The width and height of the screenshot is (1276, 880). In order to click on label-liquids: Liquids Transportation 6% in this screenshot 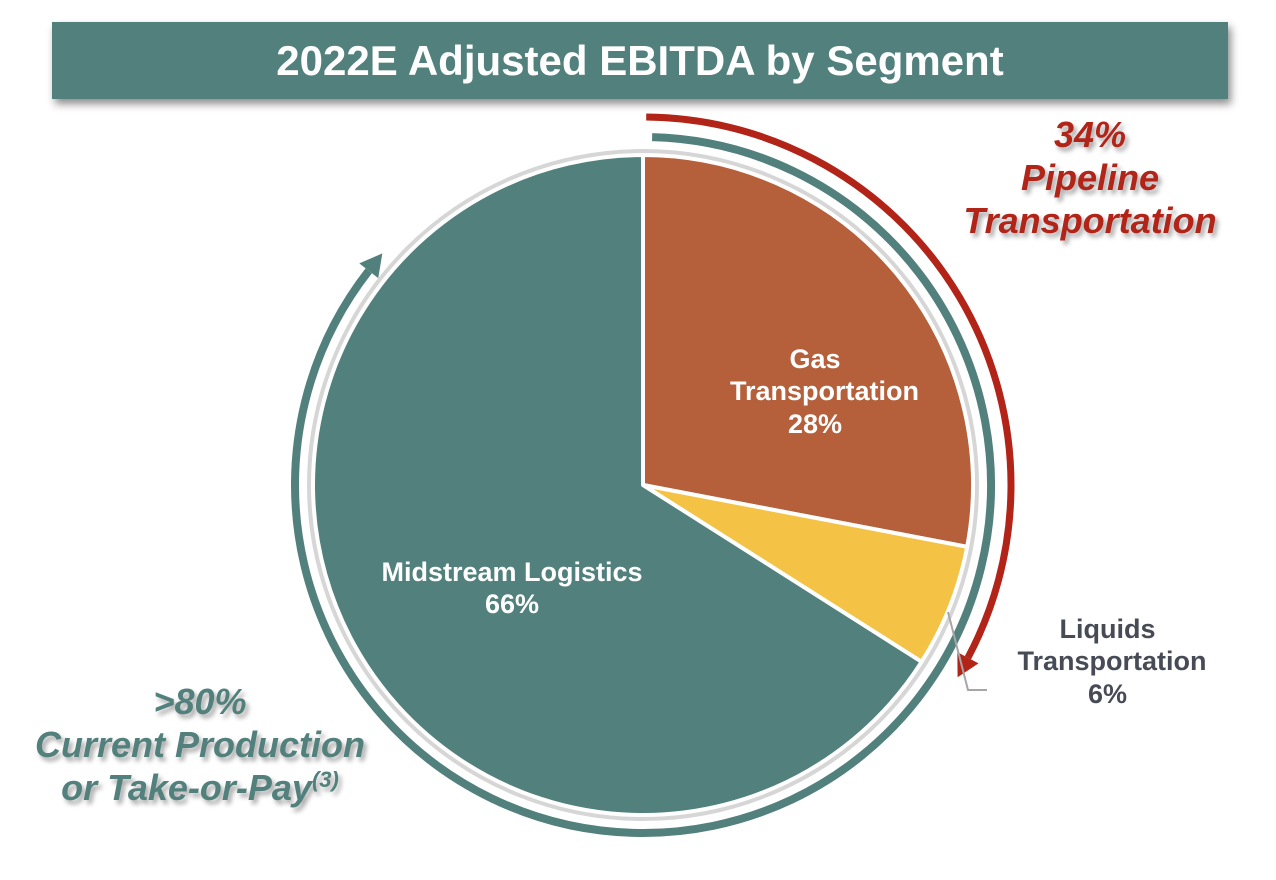, I will do `click(1107, 661)`.